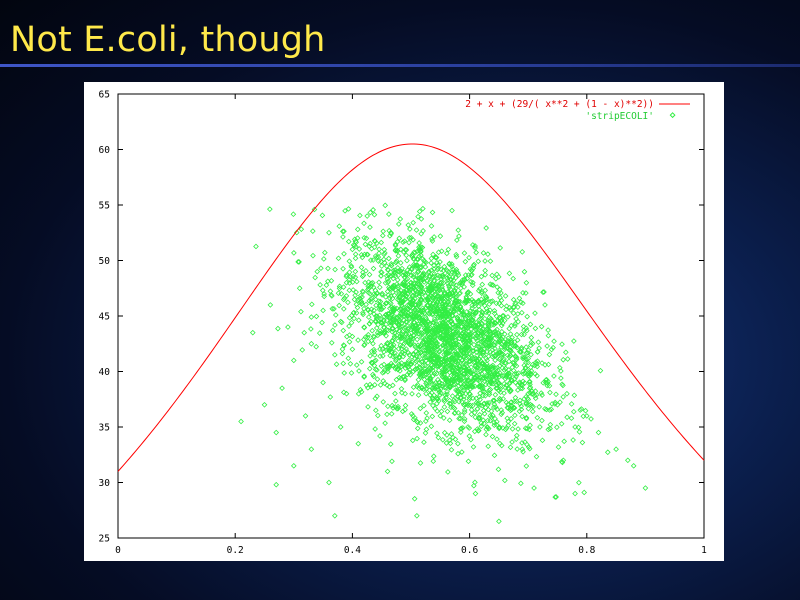 Image resolution: width=800 pixels, height=600 pixels. I want to click on x-tick-label: 0.6, so click(469, 550).